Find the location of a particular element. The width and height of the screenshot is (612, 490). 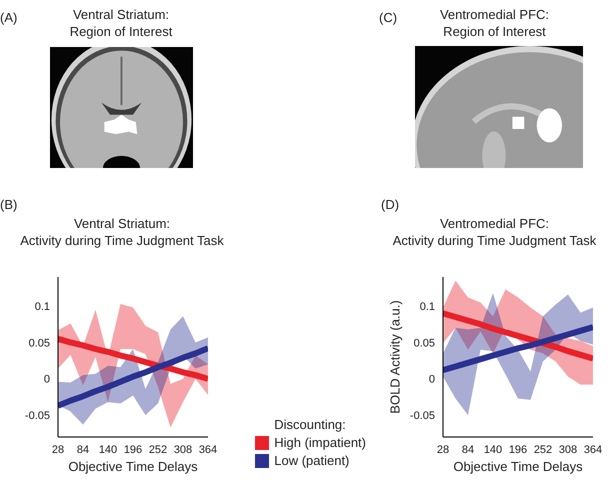

text: (C) is located at coordinates (388, 18).